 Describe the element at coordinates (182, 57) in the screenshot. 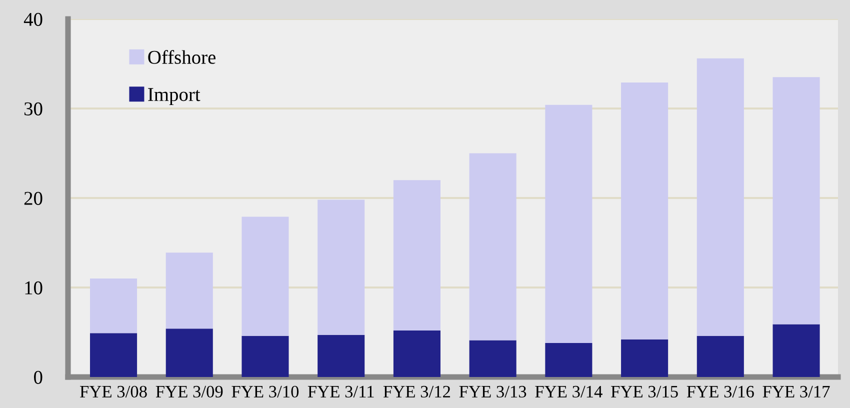

I see `legend-label: Offshore` at that location.